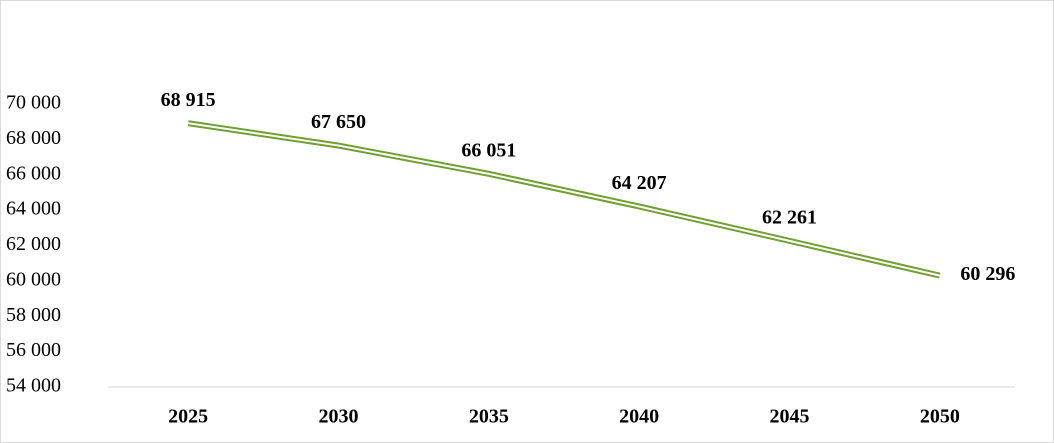 The width and height of the screenshot is (1054, 443). I want to click on x-tick-label: 2045, so click(790, 417).